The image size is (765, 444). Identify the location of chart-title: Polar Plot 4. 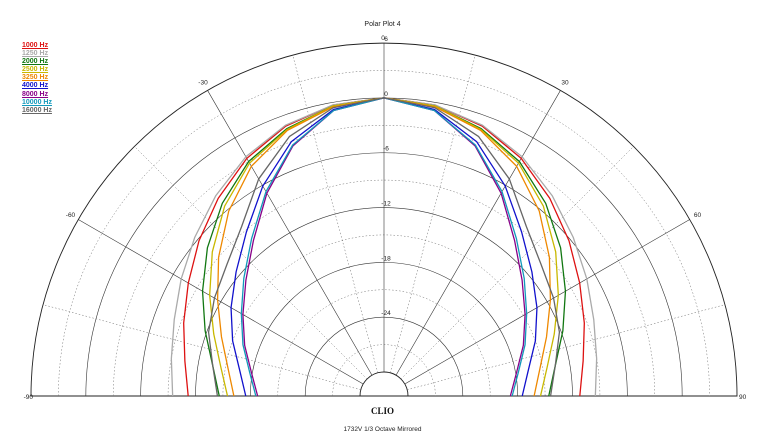
(382, 24).